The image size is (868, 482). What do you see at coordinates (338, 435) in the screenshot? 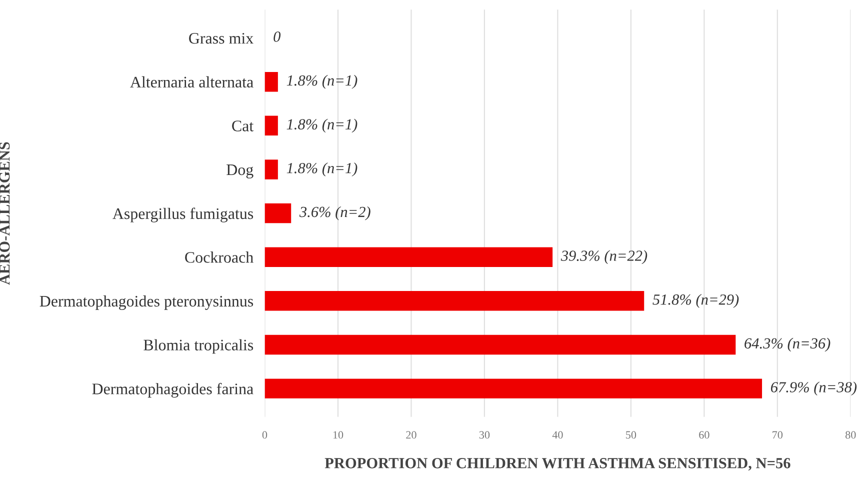
I see `x-tick-label: 10` at bounding box center [338, 435].